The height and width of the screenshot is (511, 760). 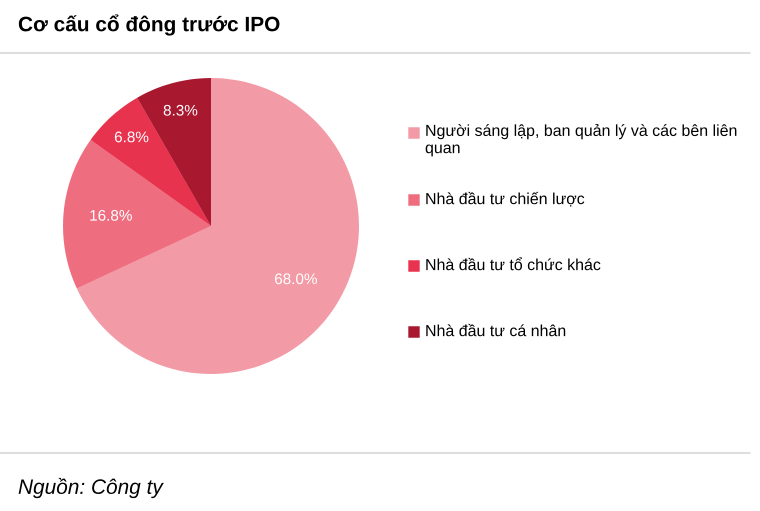 I want to click on data-label: 8.3%, so click(x=181, y=110).